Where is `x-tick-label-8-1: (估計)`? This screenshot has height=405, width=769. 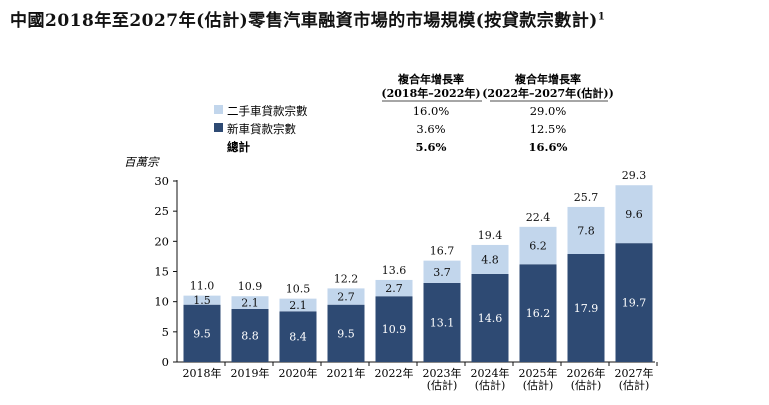
x-tick-label-8-1: (估計) is located at coordinates (586, 385).